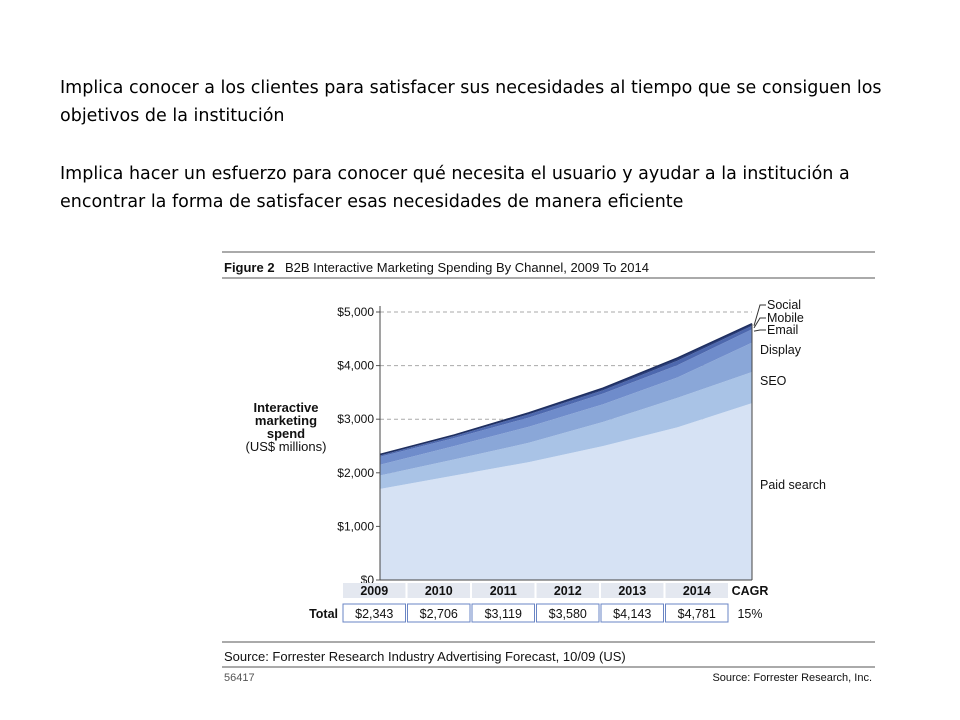  I want to click on total-value: $3,580, so click(568, 614).